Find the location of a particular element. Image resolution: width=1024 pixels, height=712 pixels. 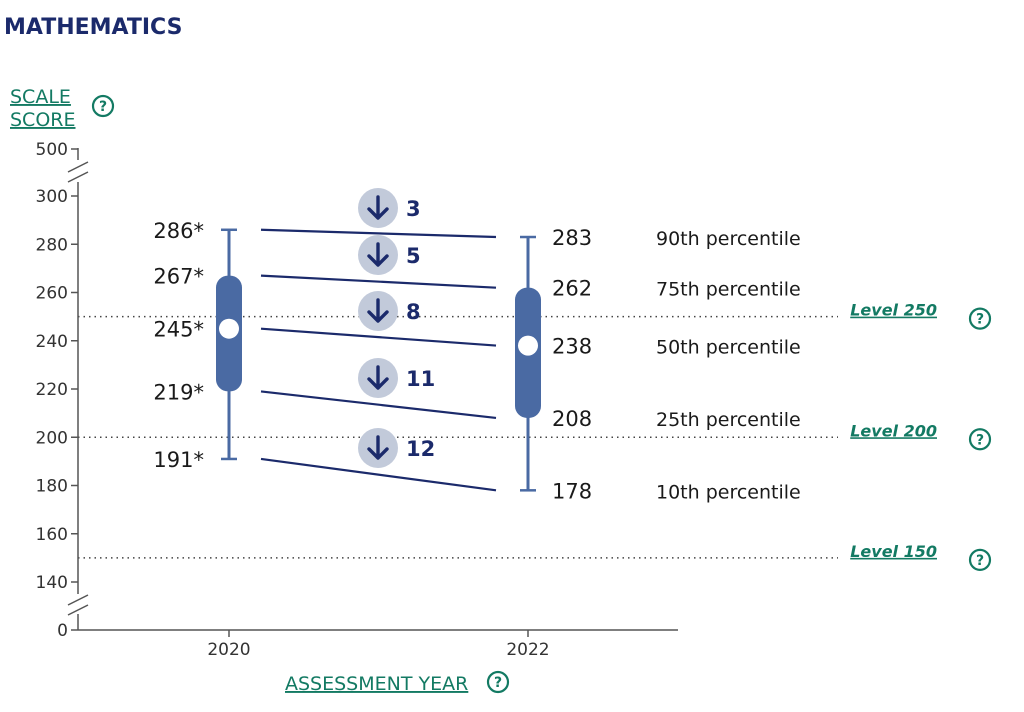

value-label-2020: 267* is located at coordinates (178, 277).